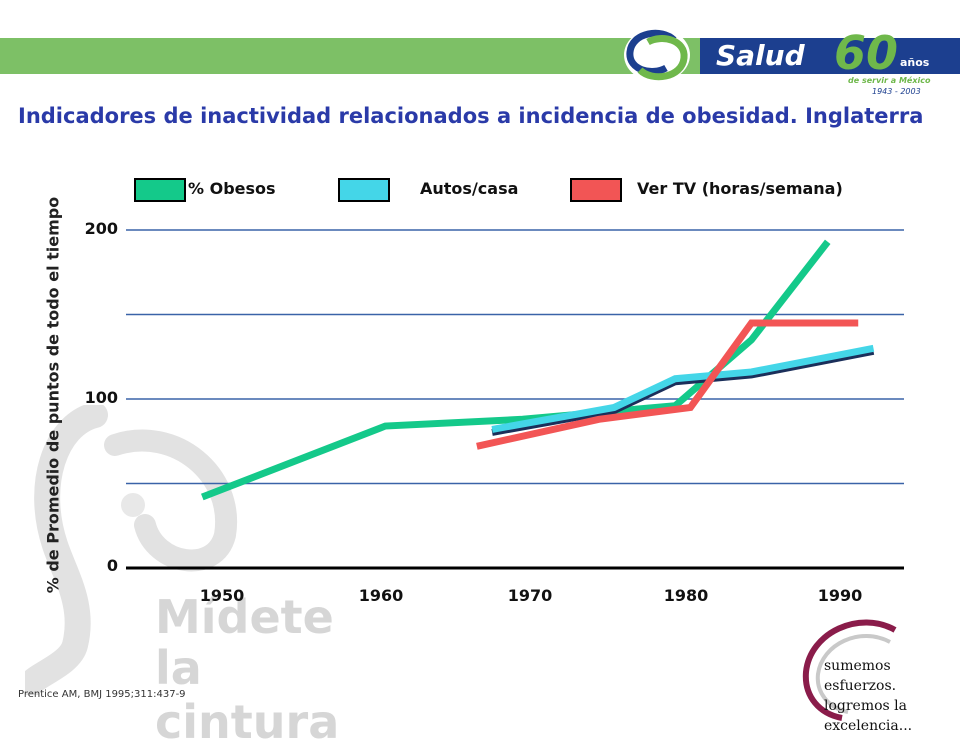 The height and width of the screenshot is (749, 960). I want to click on logo-number: 60, so click(866, 53).